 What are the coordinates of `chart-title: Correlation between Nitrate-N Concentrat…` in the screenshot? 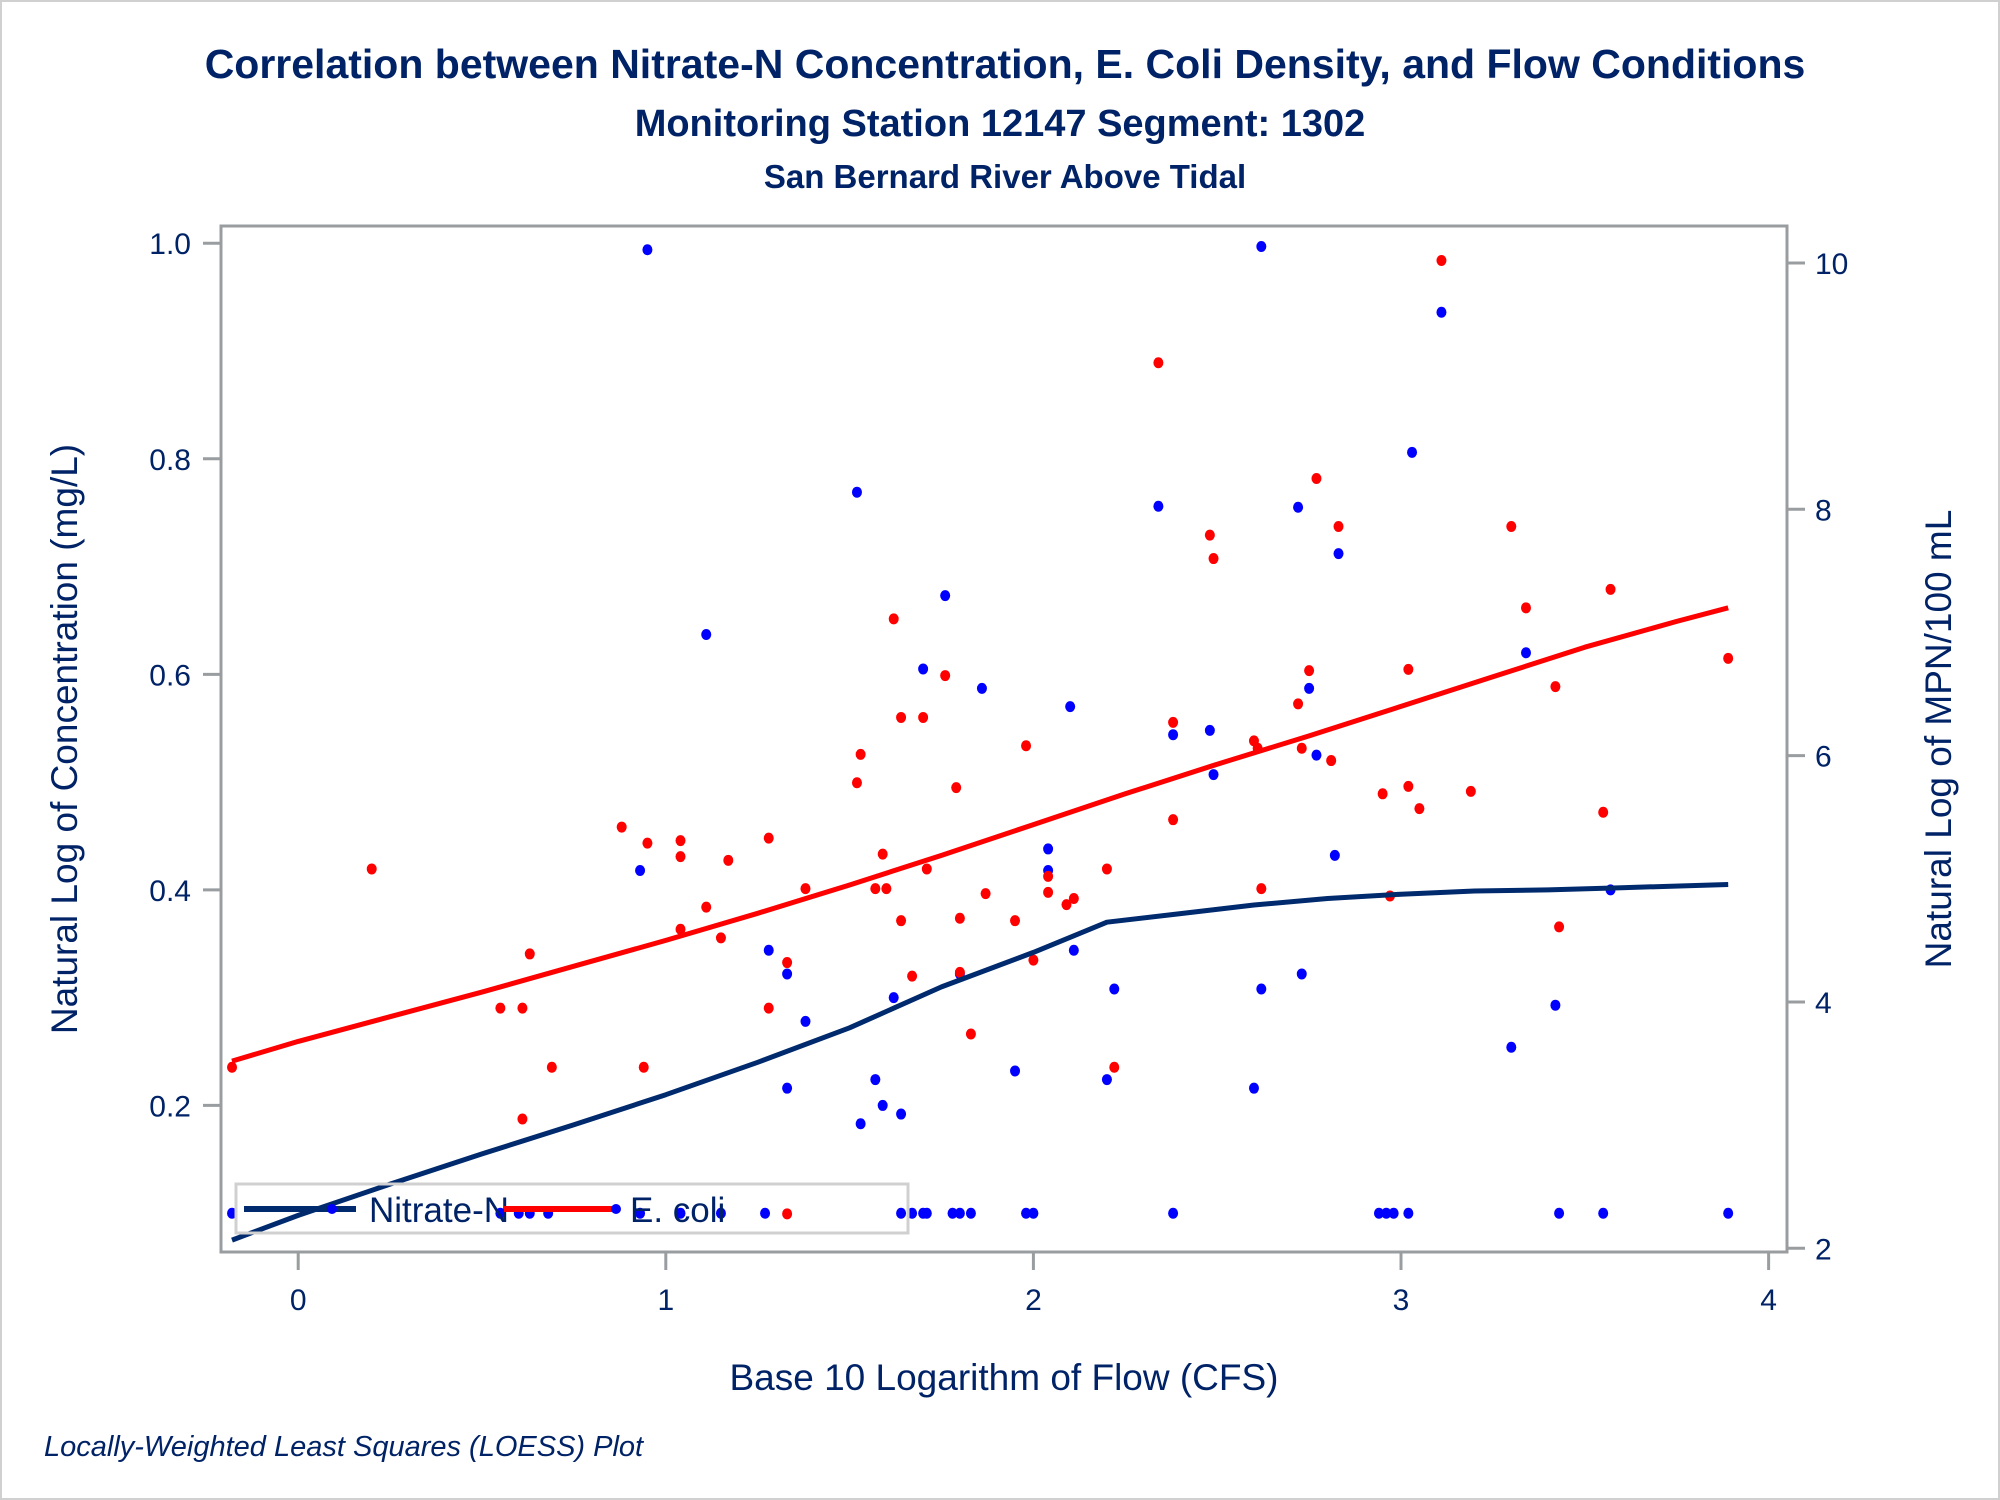 It's located at (1005, 64).